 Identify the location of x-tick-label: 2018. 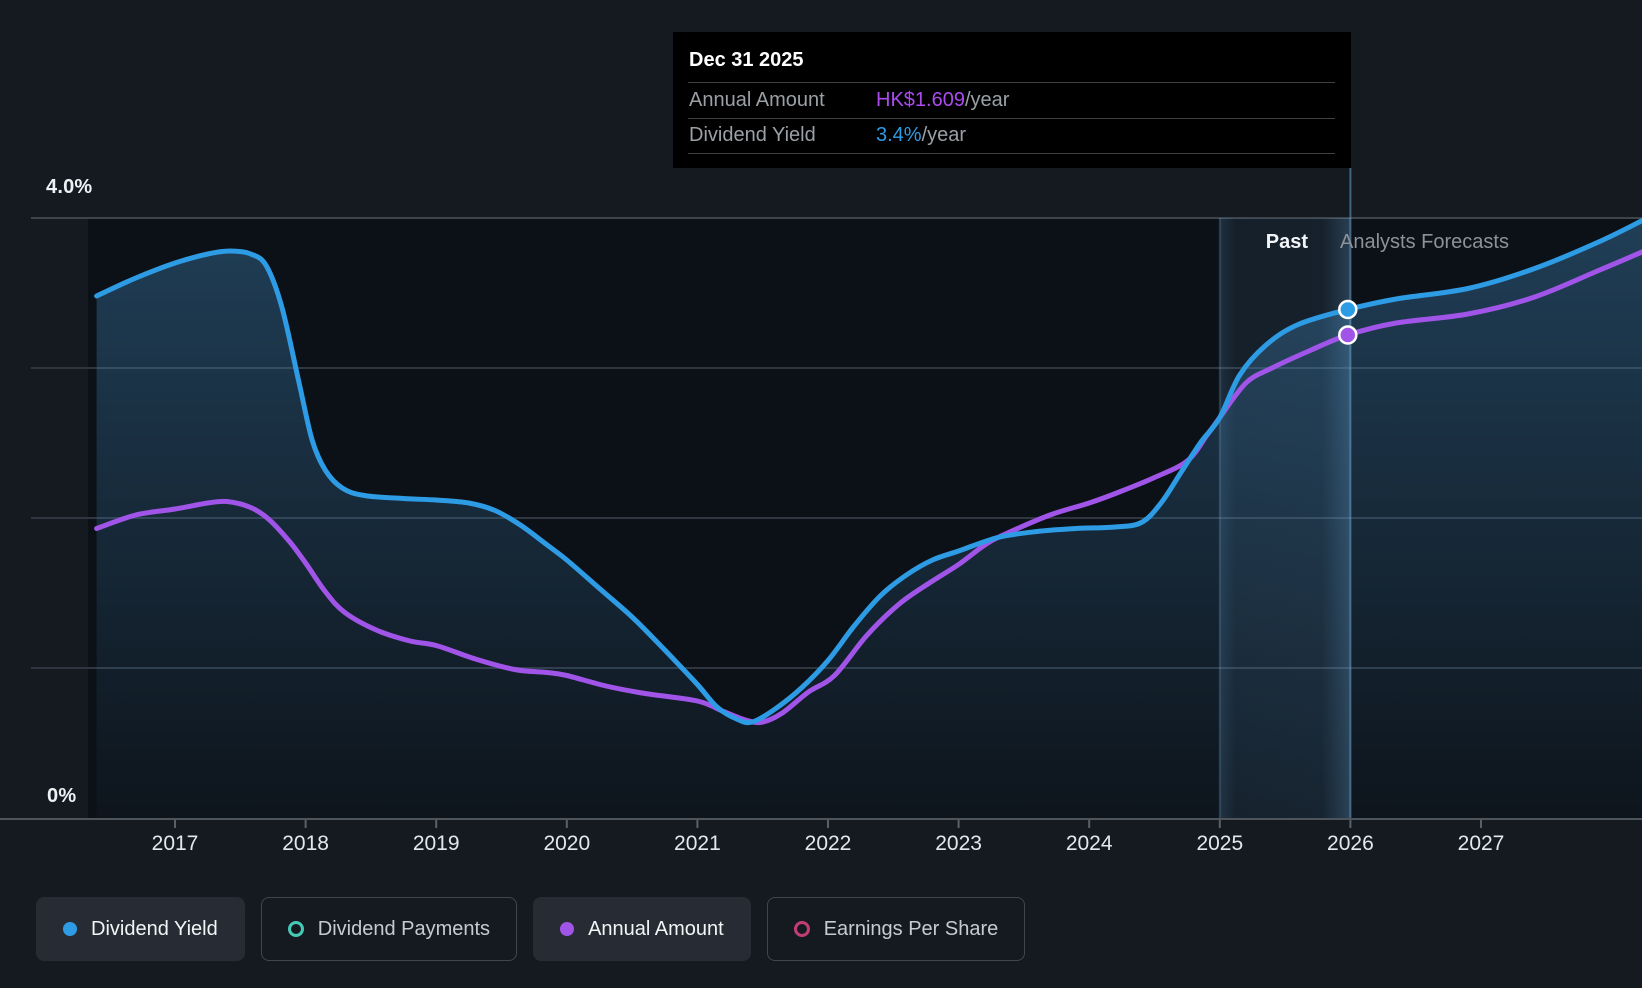
(305, 843).